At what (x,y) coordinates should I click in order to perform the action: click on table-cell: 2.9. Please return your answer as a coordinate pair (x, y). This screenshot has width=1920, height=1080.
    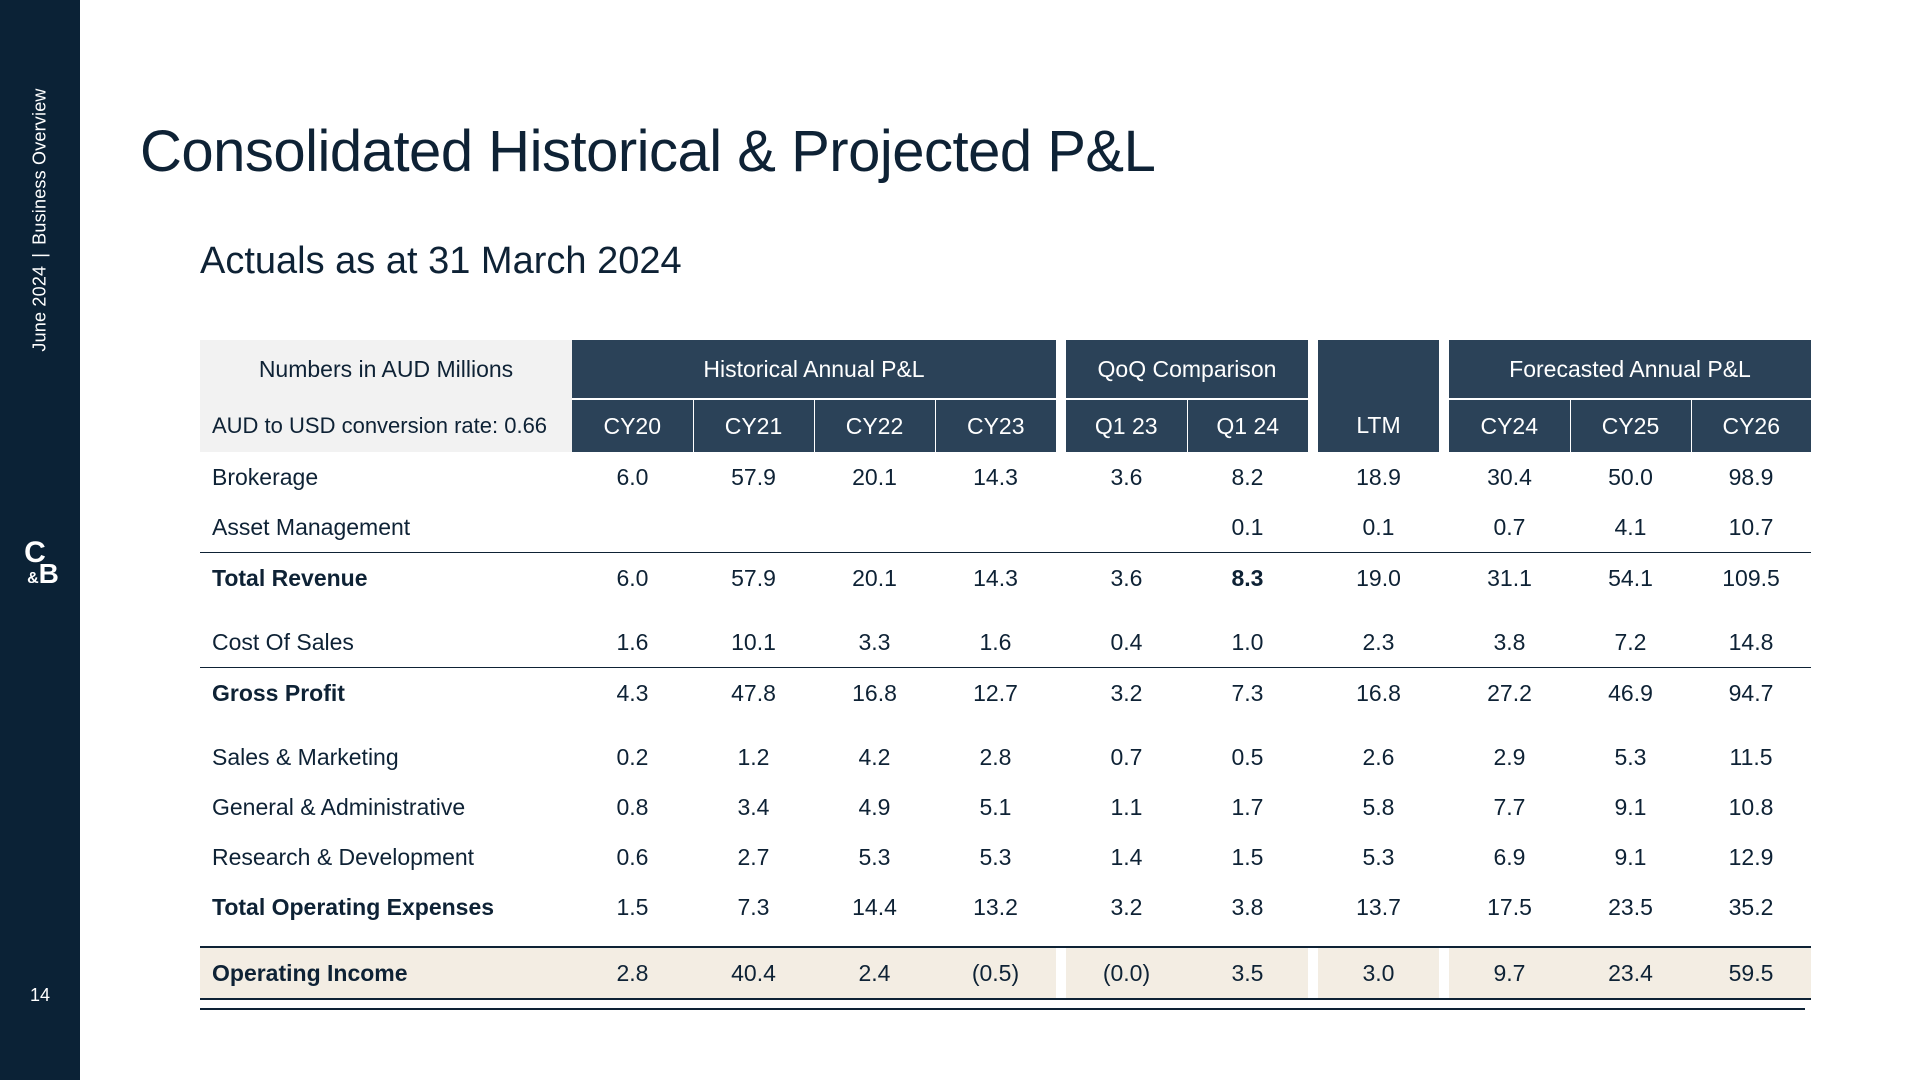
    Looking at the image, I should click on (1509, 756).